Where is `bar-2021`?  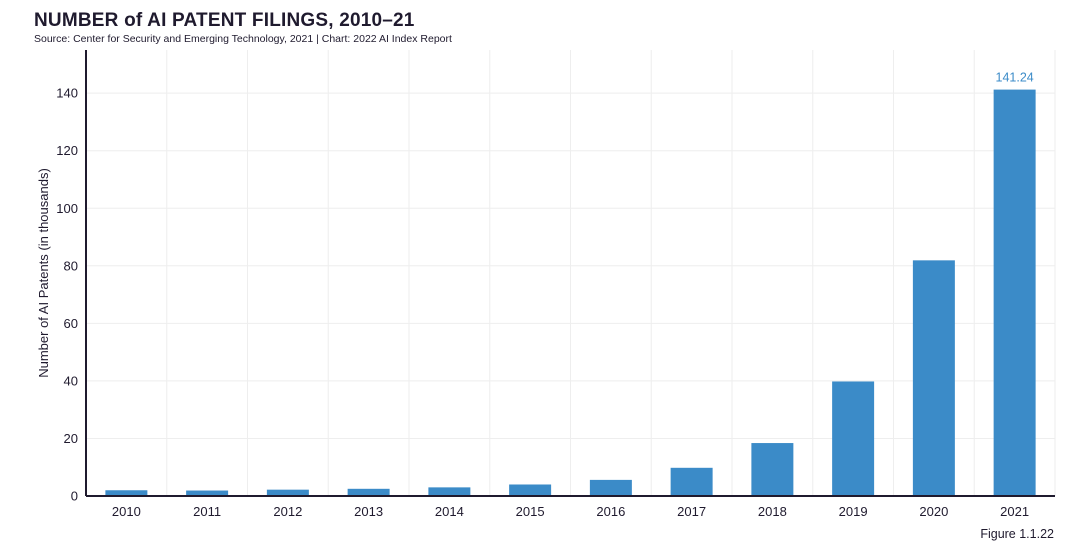 bar-2021 is located at coordinates (1014, 292).